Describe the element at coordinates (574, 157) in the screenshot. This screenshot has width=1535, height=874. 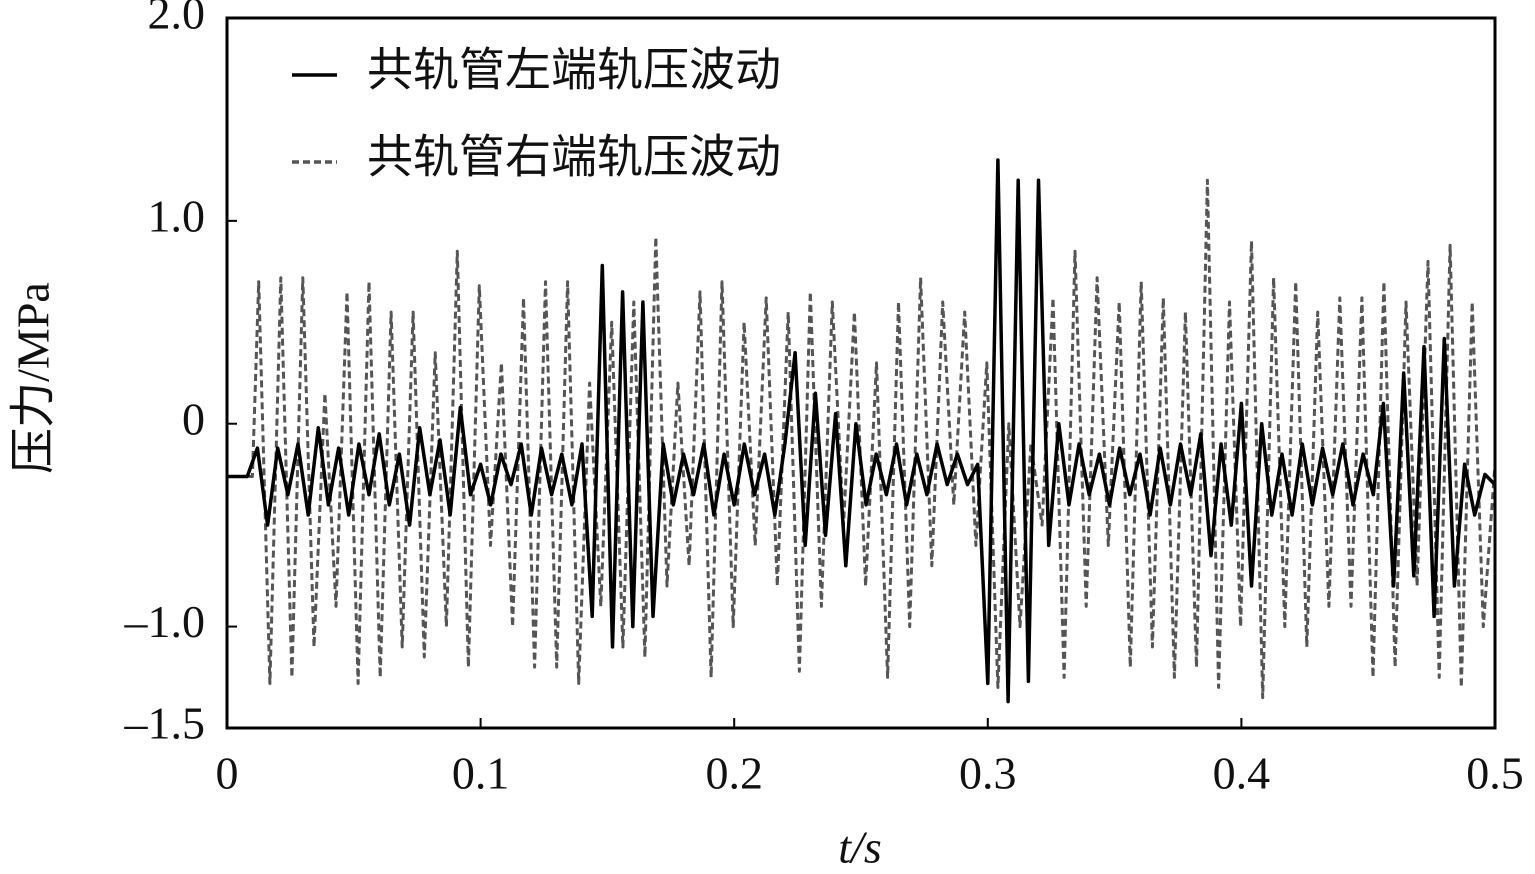
I see `legend-label: 共轨管右端轨压波动` at that location.